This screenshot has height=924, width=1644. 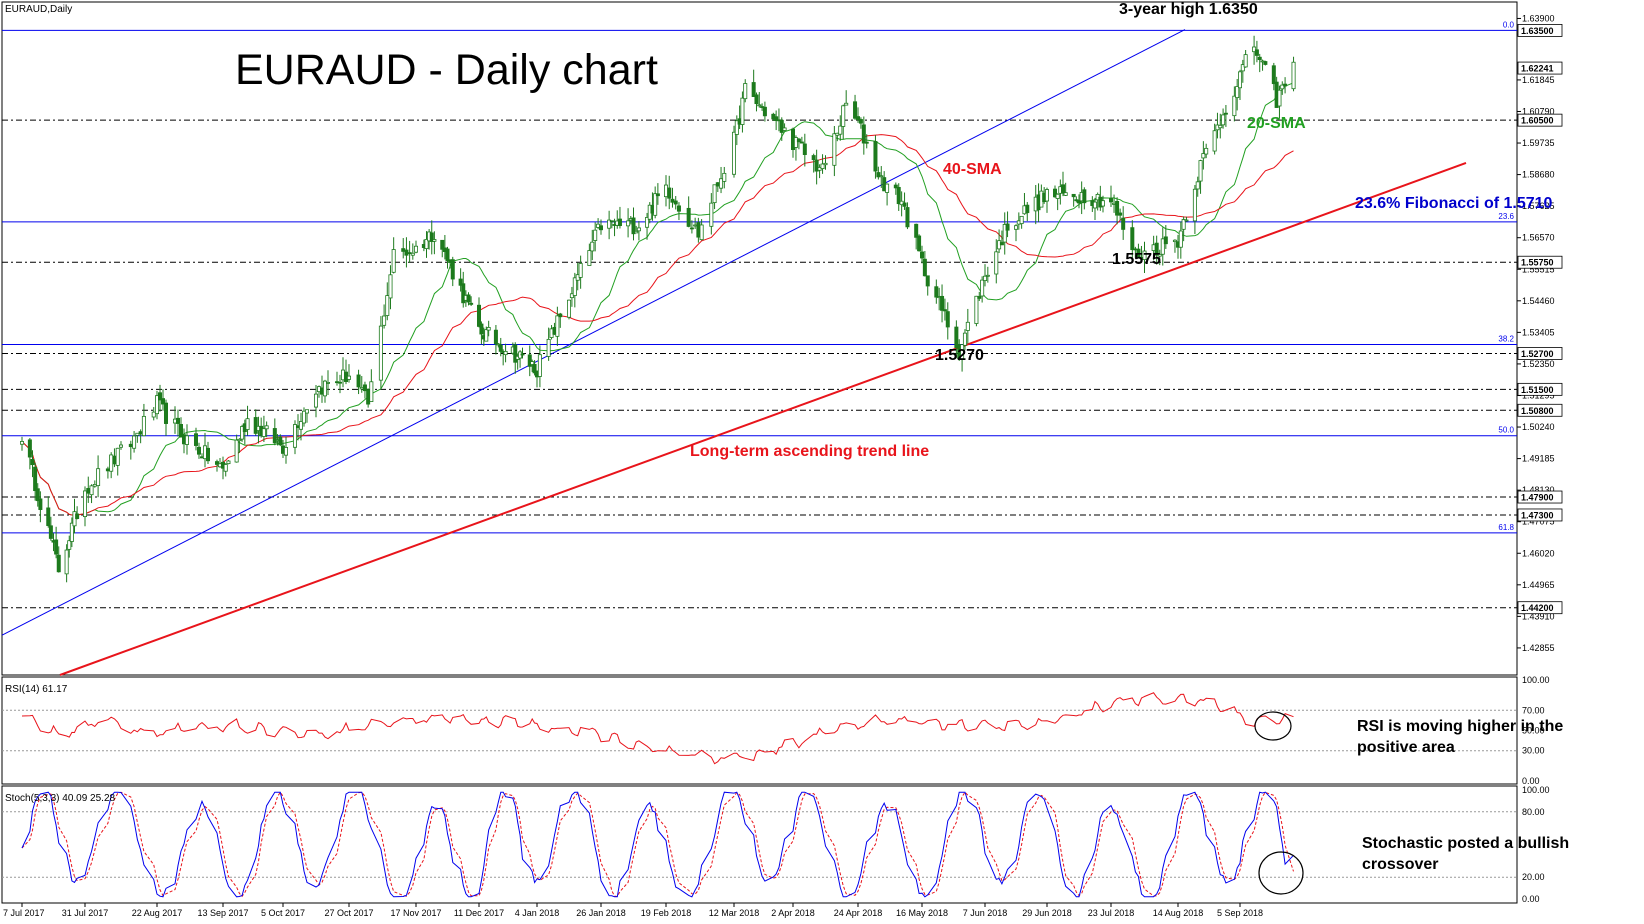 What do you see at coordinates (809, 451) in the screenshot?
I see `trend-line-label: Long-term ascending trend line` at bounding box center [809, 451].